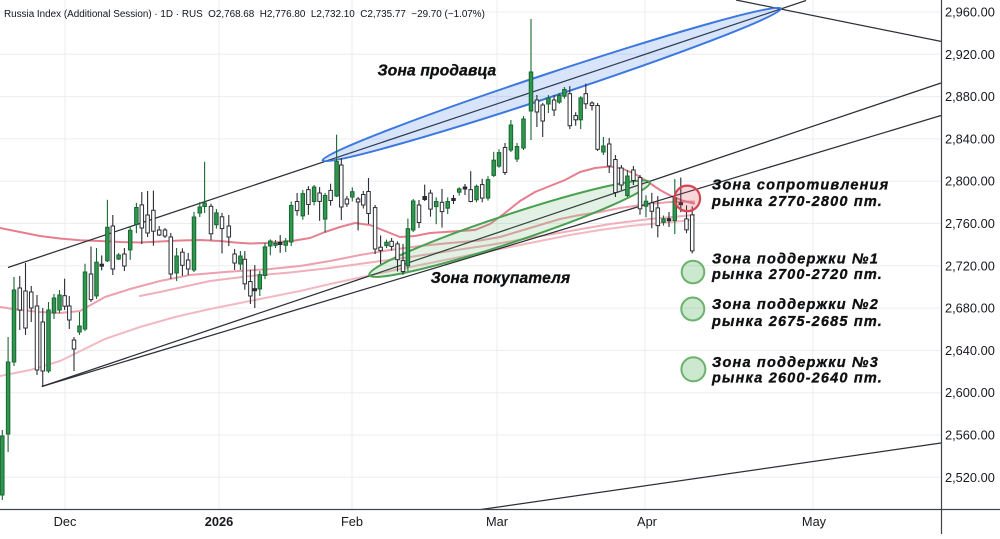 The height and width of the screenshot is (539, 1000). Describe the element at coordinates (970, 96) in the screenshot. I see `svg-text: 2,880.00` at that location.